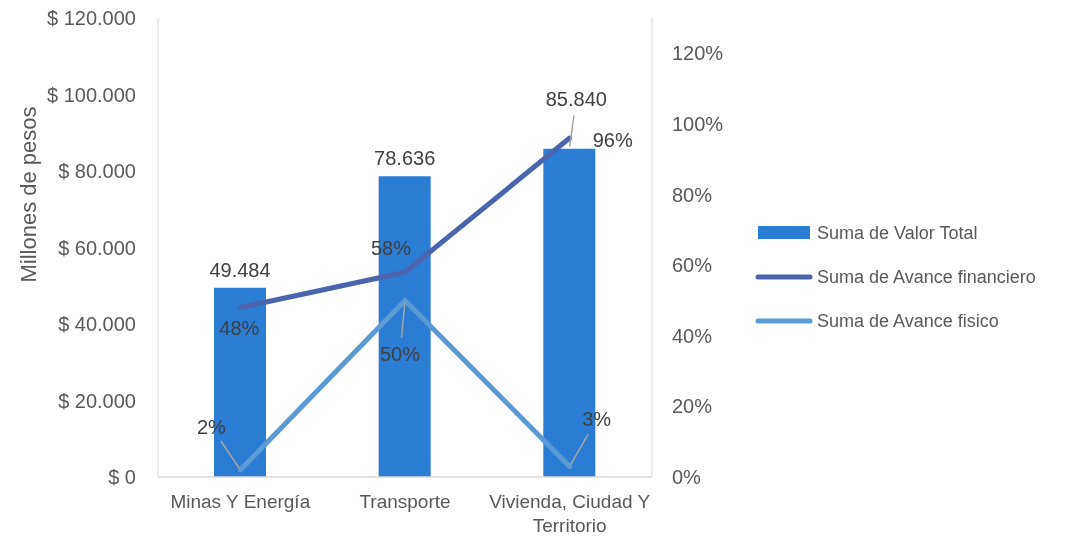 Image resolution: width=1076 pixels, height=548 pixels. What do you see at coordinates (612, 140) in the screenshot?
I see `data-label: 96%` at bounding box center [612, 140].